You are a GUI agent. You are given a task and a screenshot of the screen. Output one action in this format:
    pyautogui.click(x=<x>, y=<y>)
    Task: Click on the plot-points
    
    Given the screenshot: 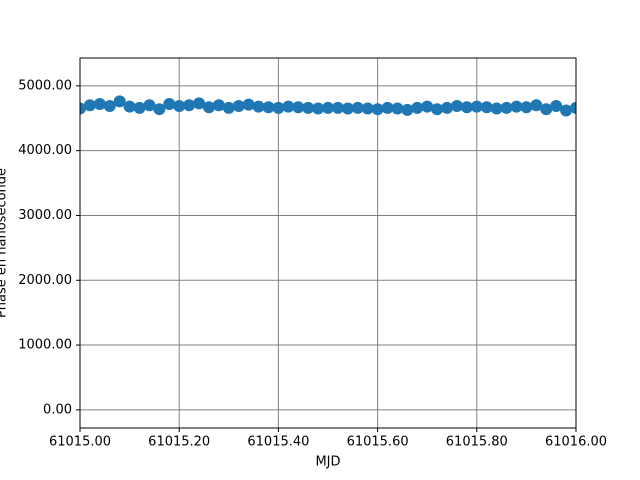 What is the action you would take?
    pyautogui.click(x=328, y=106)
    